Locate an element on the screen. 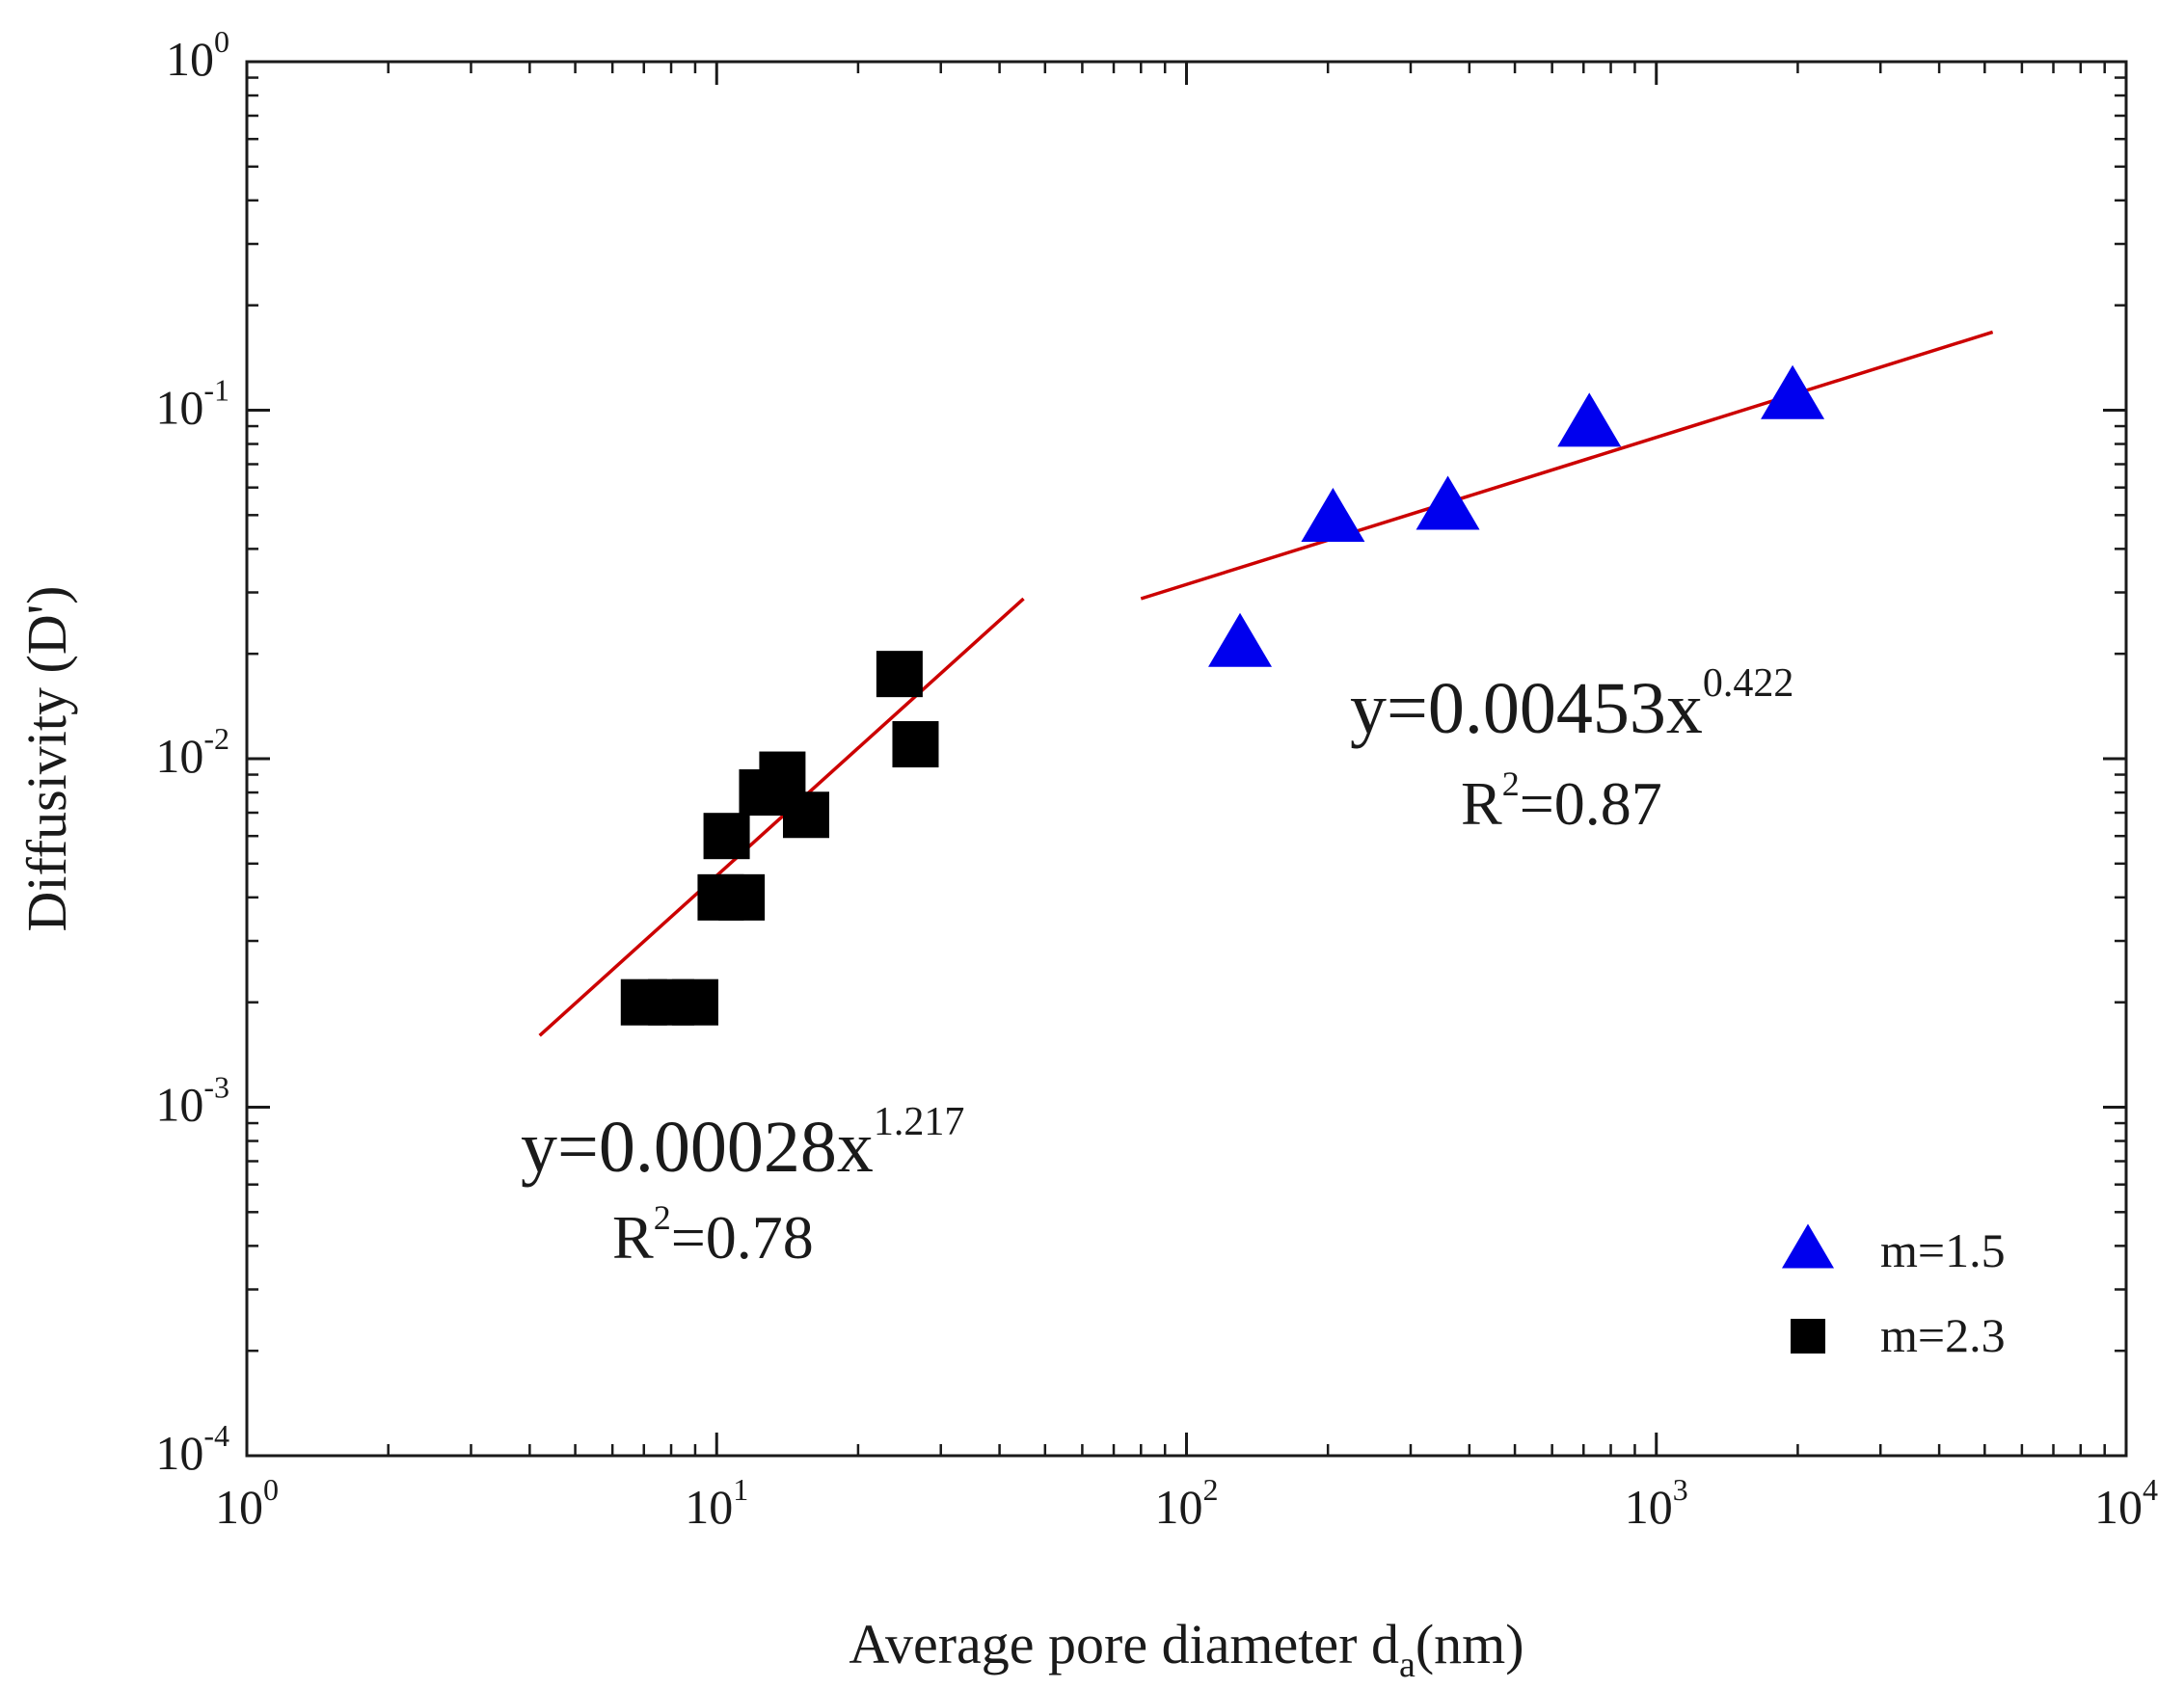 Image resolution: width=2184 pixels, height=1689 pixels. y-tick-label: 10⁻² is located at coordinates (192, 752).